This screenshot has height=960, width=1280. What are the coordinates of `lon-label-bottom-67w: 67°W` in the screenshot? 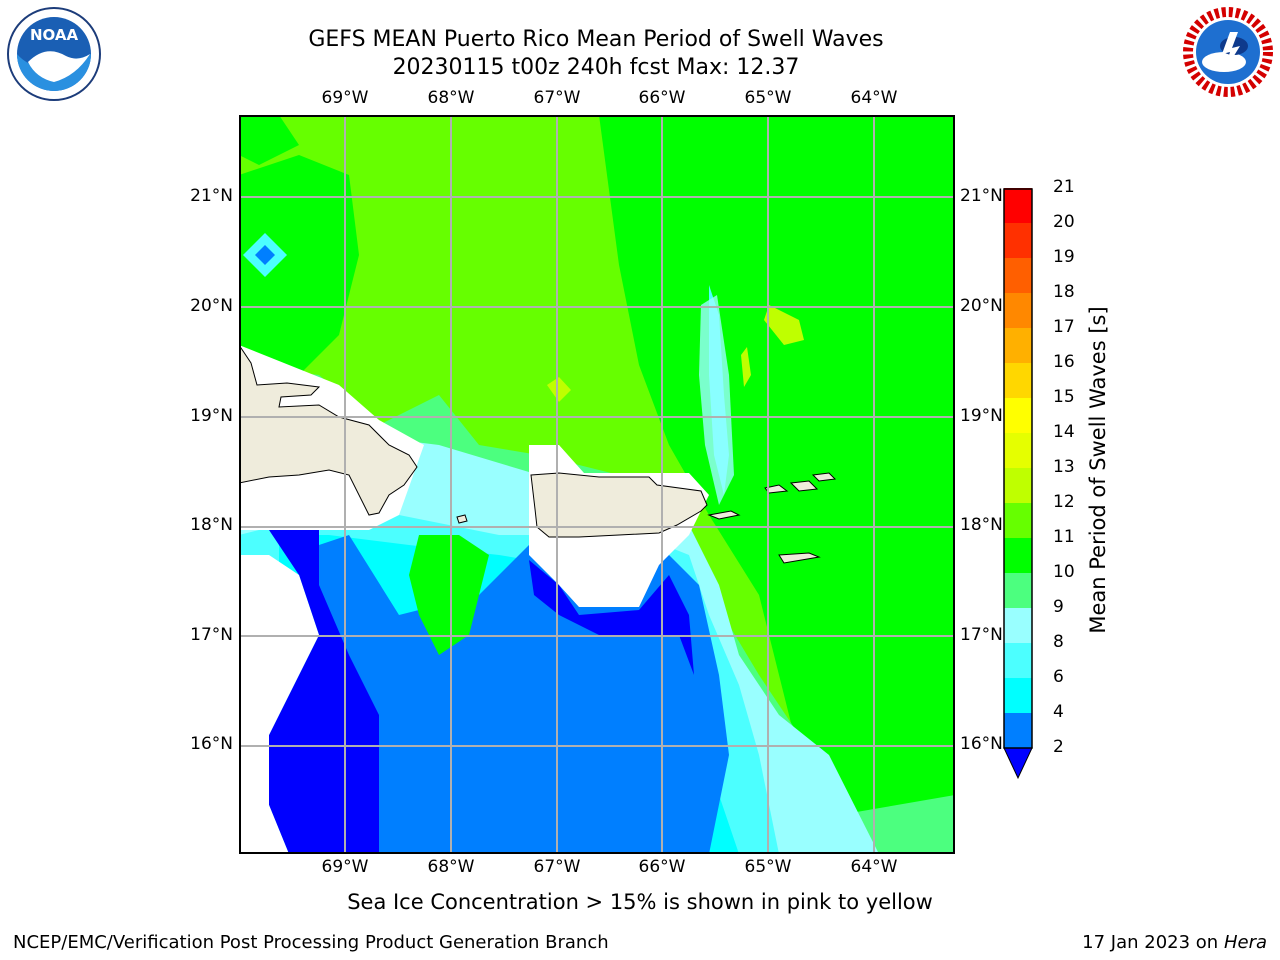 It's located at (557, 867).